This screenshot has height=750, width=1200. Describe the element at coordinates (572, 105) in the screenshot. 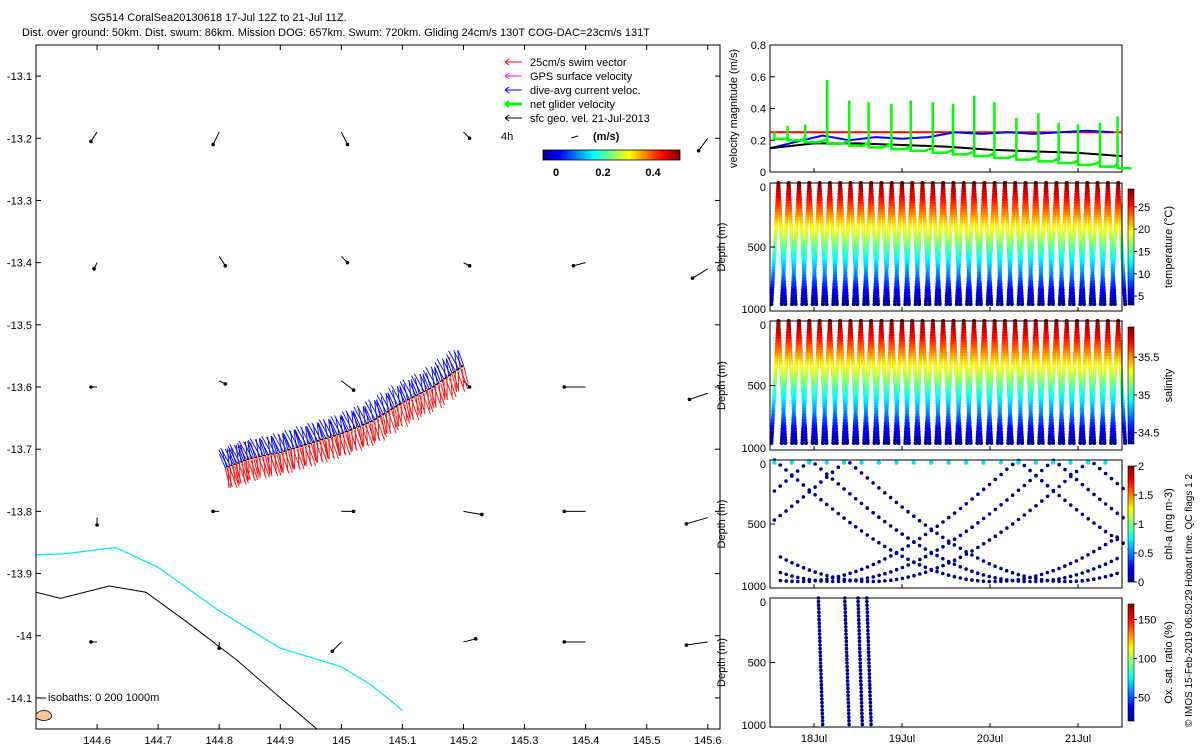

I see `legend-label: net glider velocity` at that location.